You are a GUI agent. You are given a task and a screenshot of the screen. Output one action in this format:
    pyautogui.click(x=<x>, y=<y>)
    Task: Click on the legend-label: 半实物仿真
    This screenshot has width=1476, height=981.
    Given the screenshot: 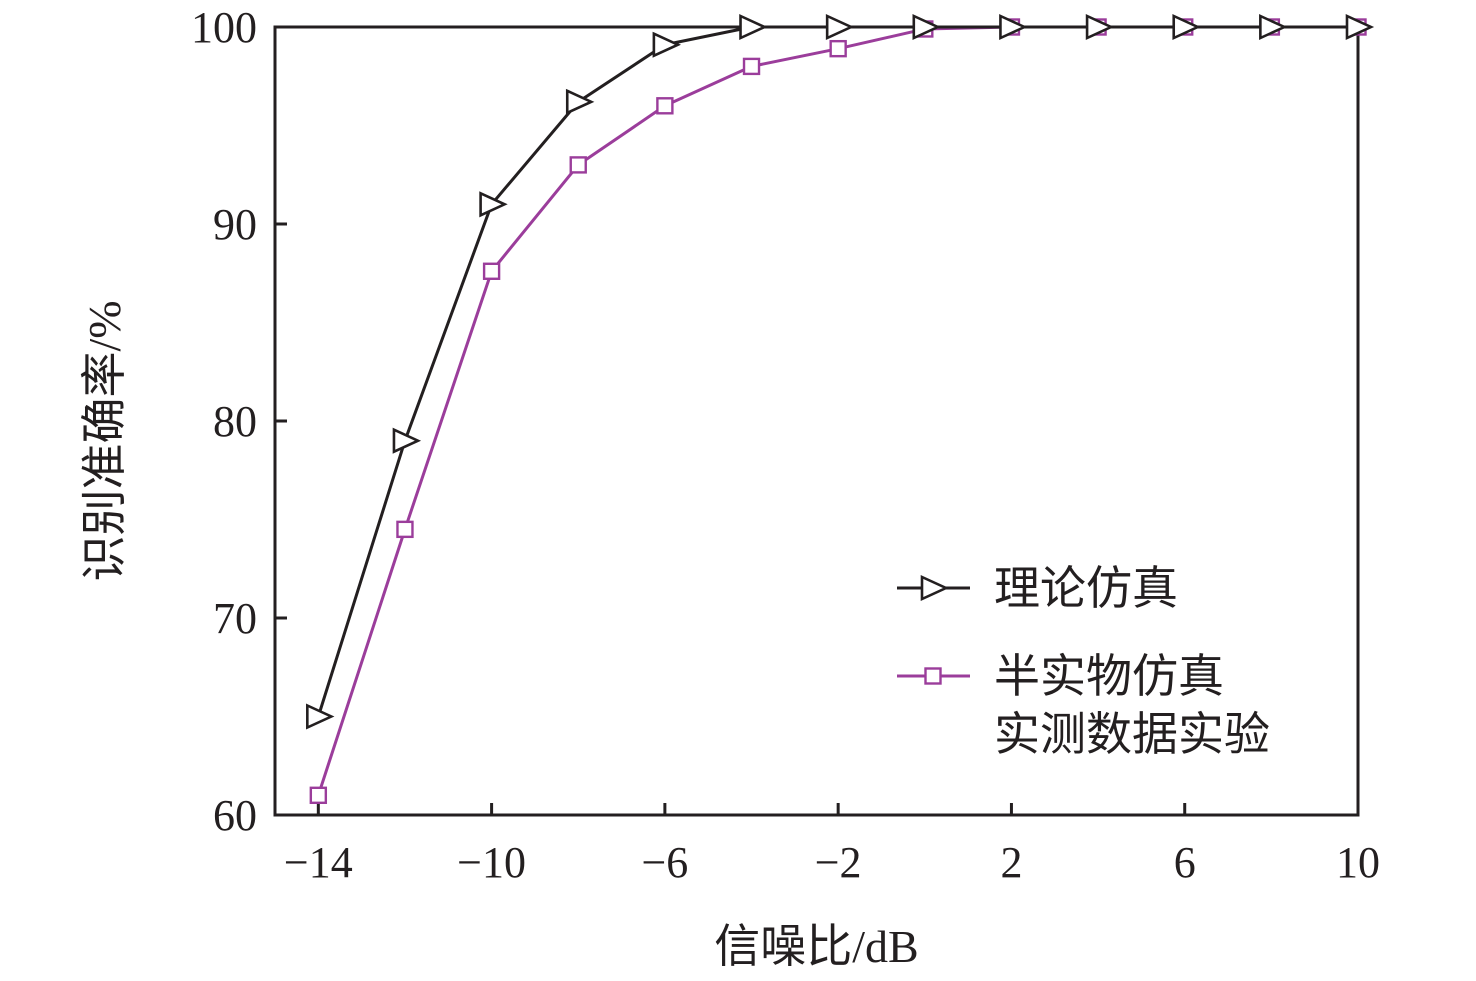 What is the action you would take?
    pyautogui.click(x=1109, y=676)
    